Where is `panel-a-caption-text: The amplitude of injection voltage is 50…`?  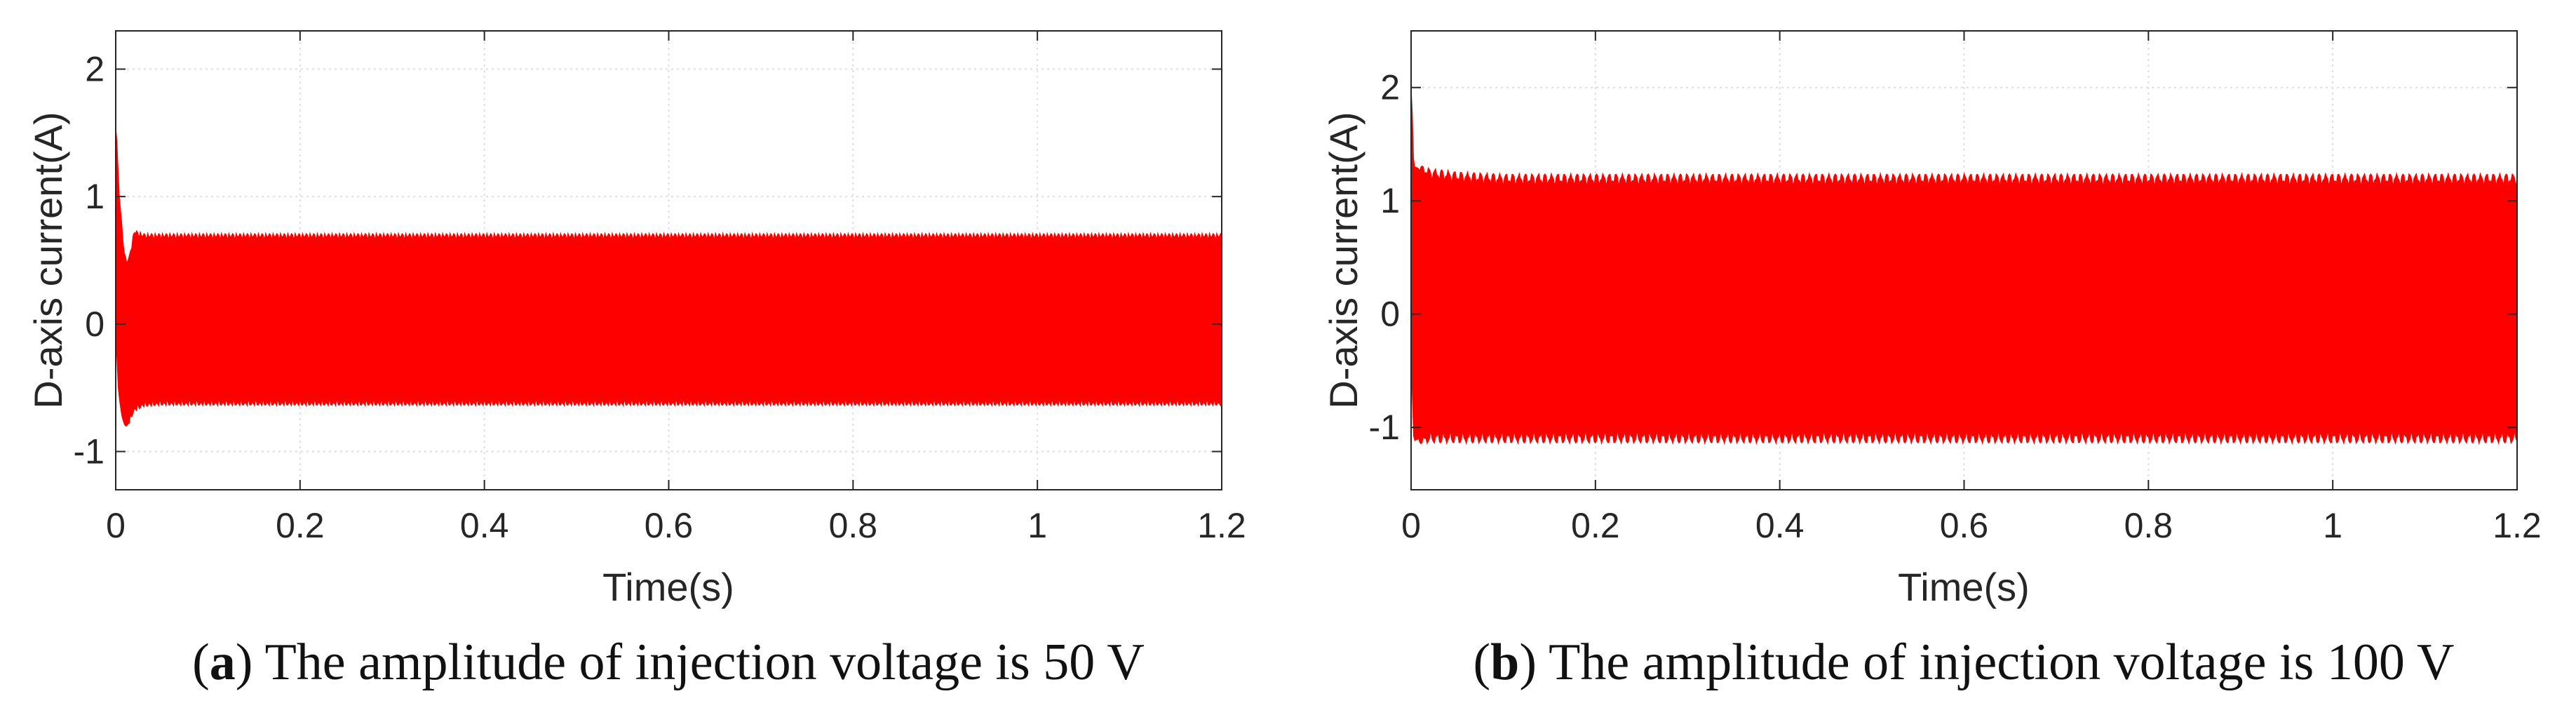
panel-a-caption-text: The amplitude of injection voltage is 50… is located at coordinates (705, 662).